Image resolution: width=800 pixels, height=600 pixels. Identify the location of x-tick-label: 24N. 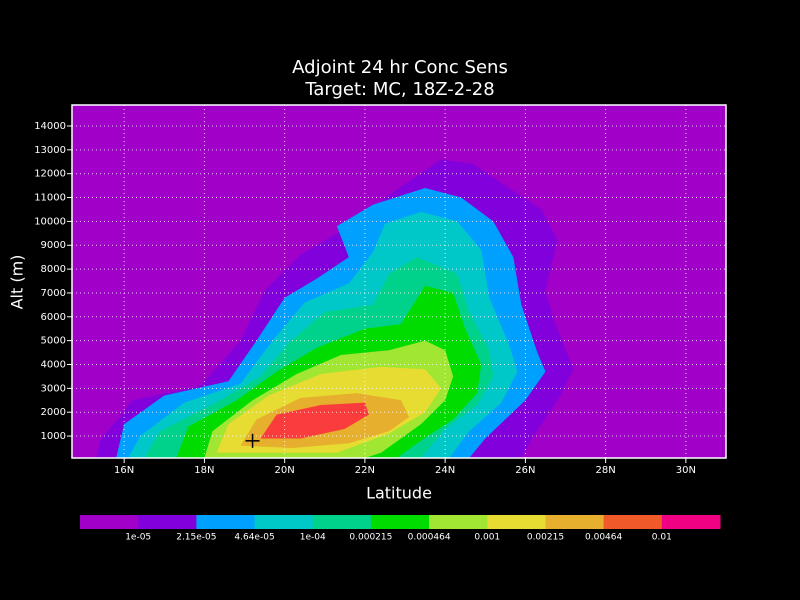
(445, 470).